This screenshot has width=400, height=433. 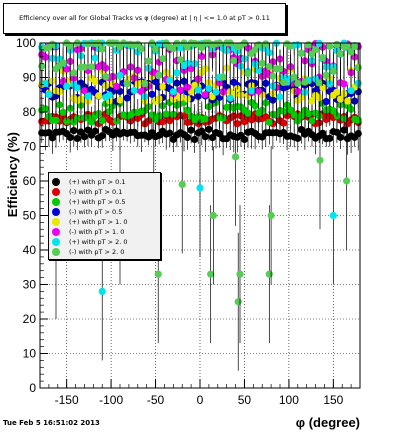 I want to click on legend-entry: (+) with pT > 0.5, so click(x=104, y=202).